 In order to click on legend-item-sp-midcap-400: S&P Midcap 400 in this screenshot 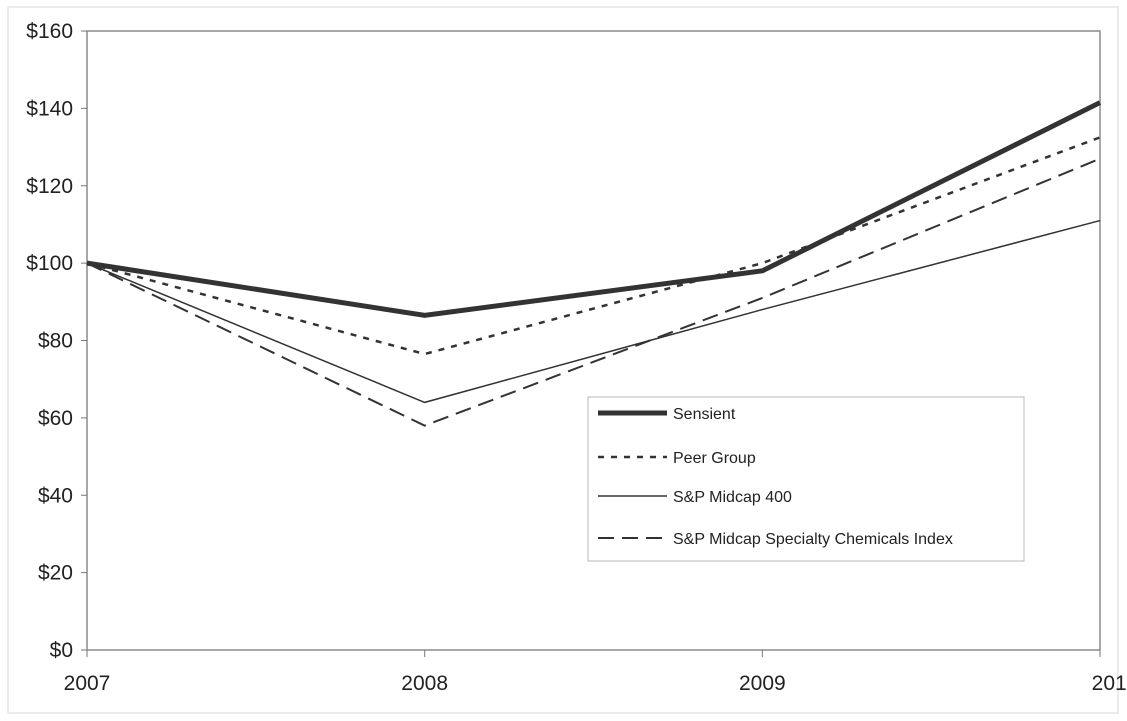, I will do `click(695, 497)`.